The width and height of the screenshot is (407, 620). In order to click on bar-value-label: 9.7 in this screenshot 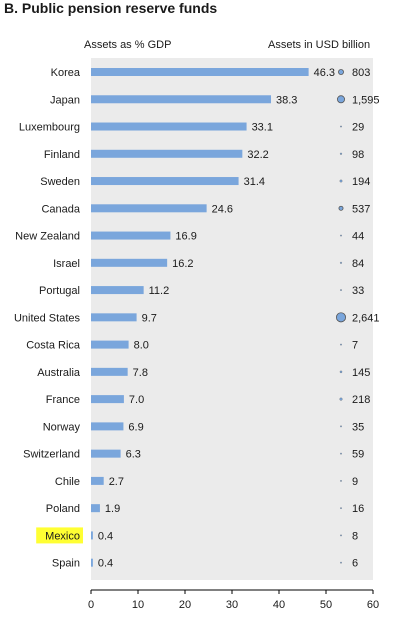, I will do `click(149, 318)`.